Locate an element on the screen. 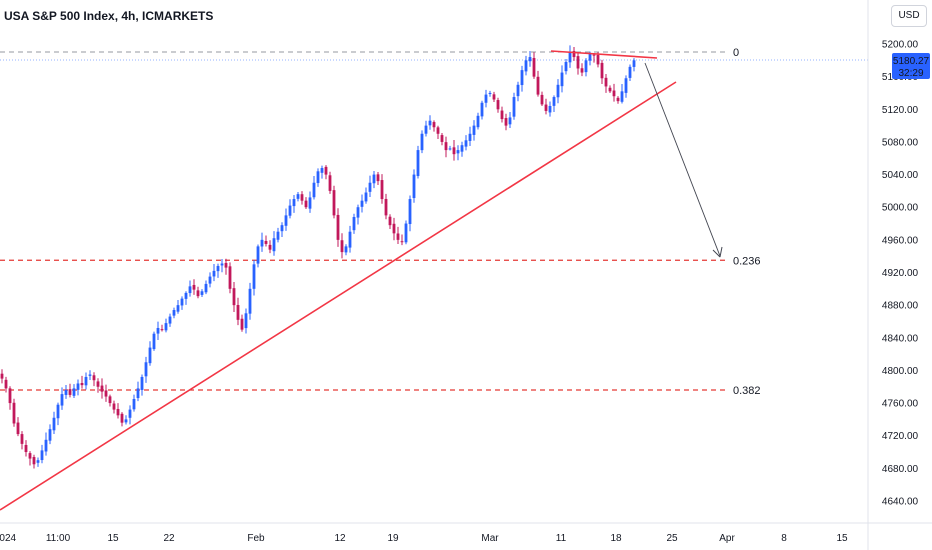 This screenshot has height=550, width=932. projection-arrowhead is located at coordinates (717, 252).